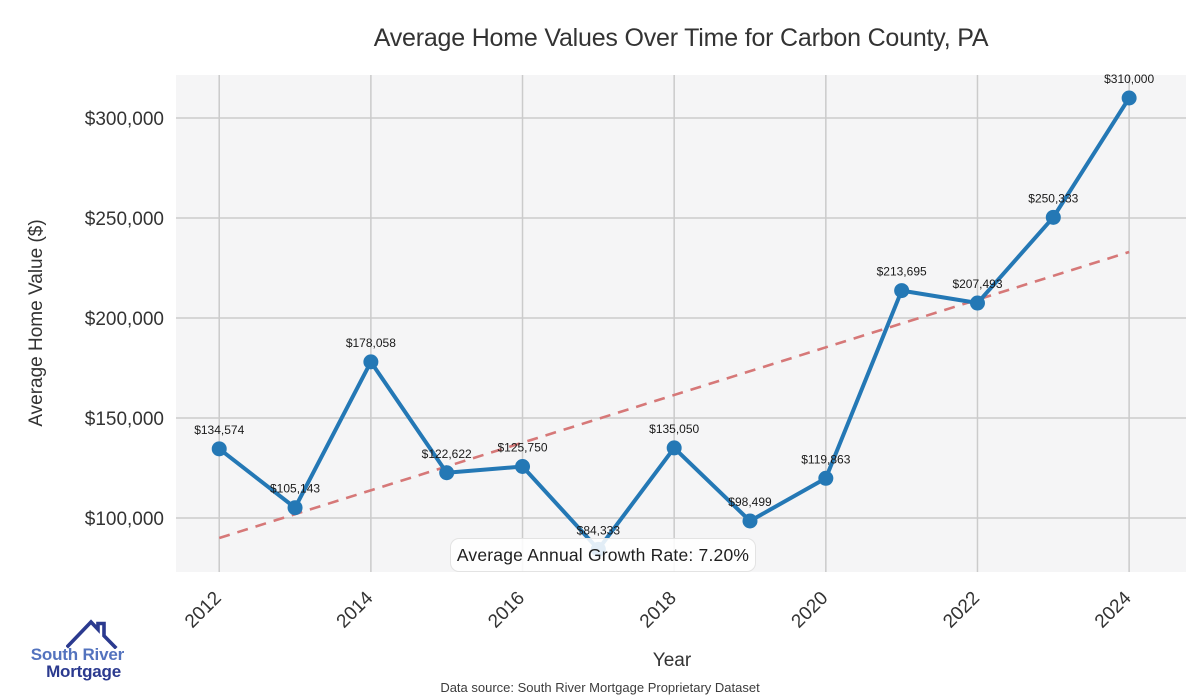 The height and width of the screenshot is (700, 1200). What do you see at coordinates (371, 343) in the screenshot?
I see `data-point-label: $178,058` at bounding box center [371, 343].